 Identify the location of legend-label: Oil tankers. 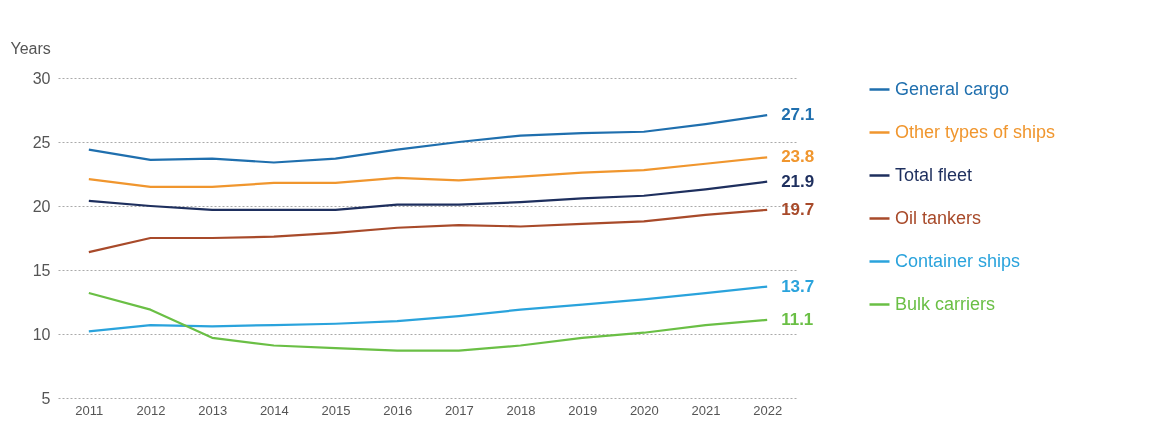
(938, 217).